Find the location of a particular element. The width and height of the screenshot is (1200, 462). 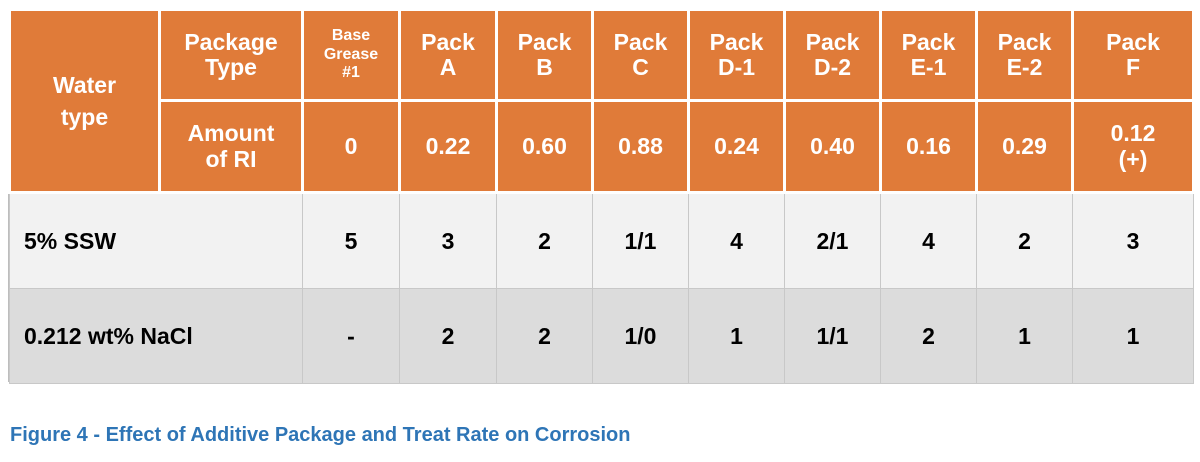

amount-pack-a: 0.22 is located at coordinates (448, 146).